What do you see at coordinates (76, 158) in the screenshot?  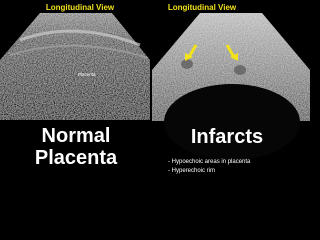 I see `caption: Placenta` at bounding box center [76, 158].